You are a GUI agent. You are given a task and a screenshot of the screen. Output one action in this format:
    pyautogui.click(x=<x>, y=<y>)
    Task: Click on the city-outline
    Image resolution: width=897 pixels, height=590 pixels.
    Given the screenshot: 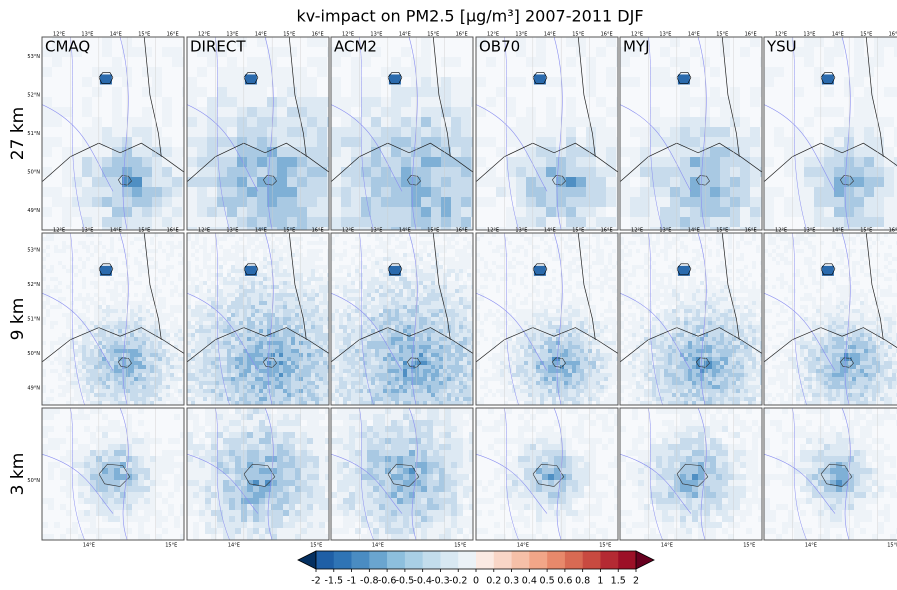 What is the action you would take?
    pyautogui.click(x=124, y=362)
    